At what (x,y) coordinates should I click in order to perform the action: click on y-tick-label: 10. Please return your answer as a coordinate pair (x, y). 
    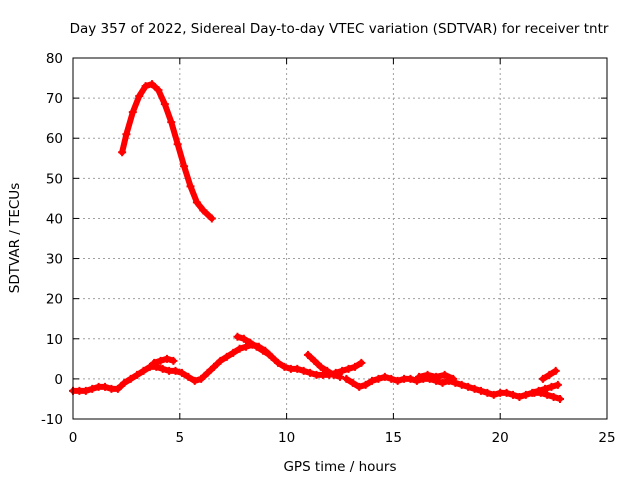
    Looking at the image, I should click on (54, 340).